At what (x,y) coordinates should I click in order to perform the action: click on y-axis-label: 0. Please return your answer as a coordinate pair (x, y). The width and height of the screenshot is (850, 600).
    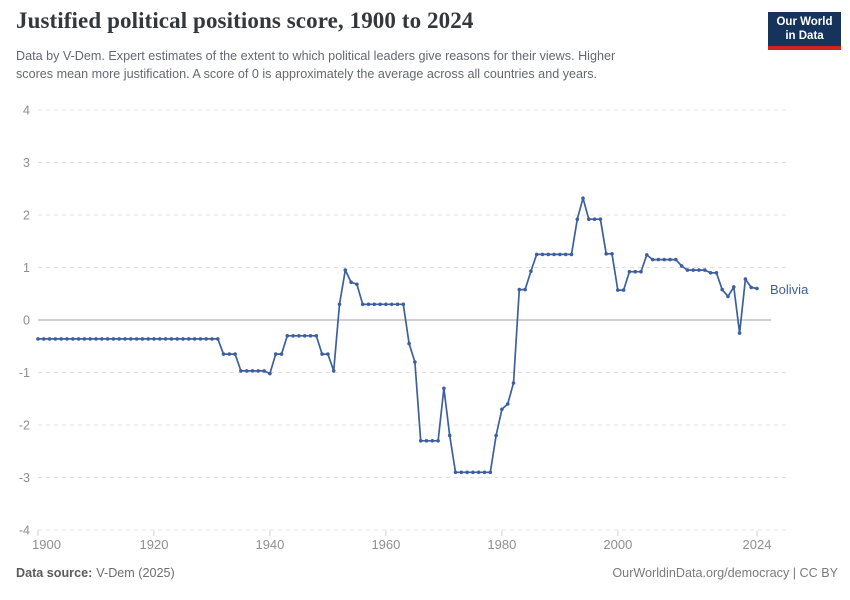
    Looking at the image, I should click on (26, 321).